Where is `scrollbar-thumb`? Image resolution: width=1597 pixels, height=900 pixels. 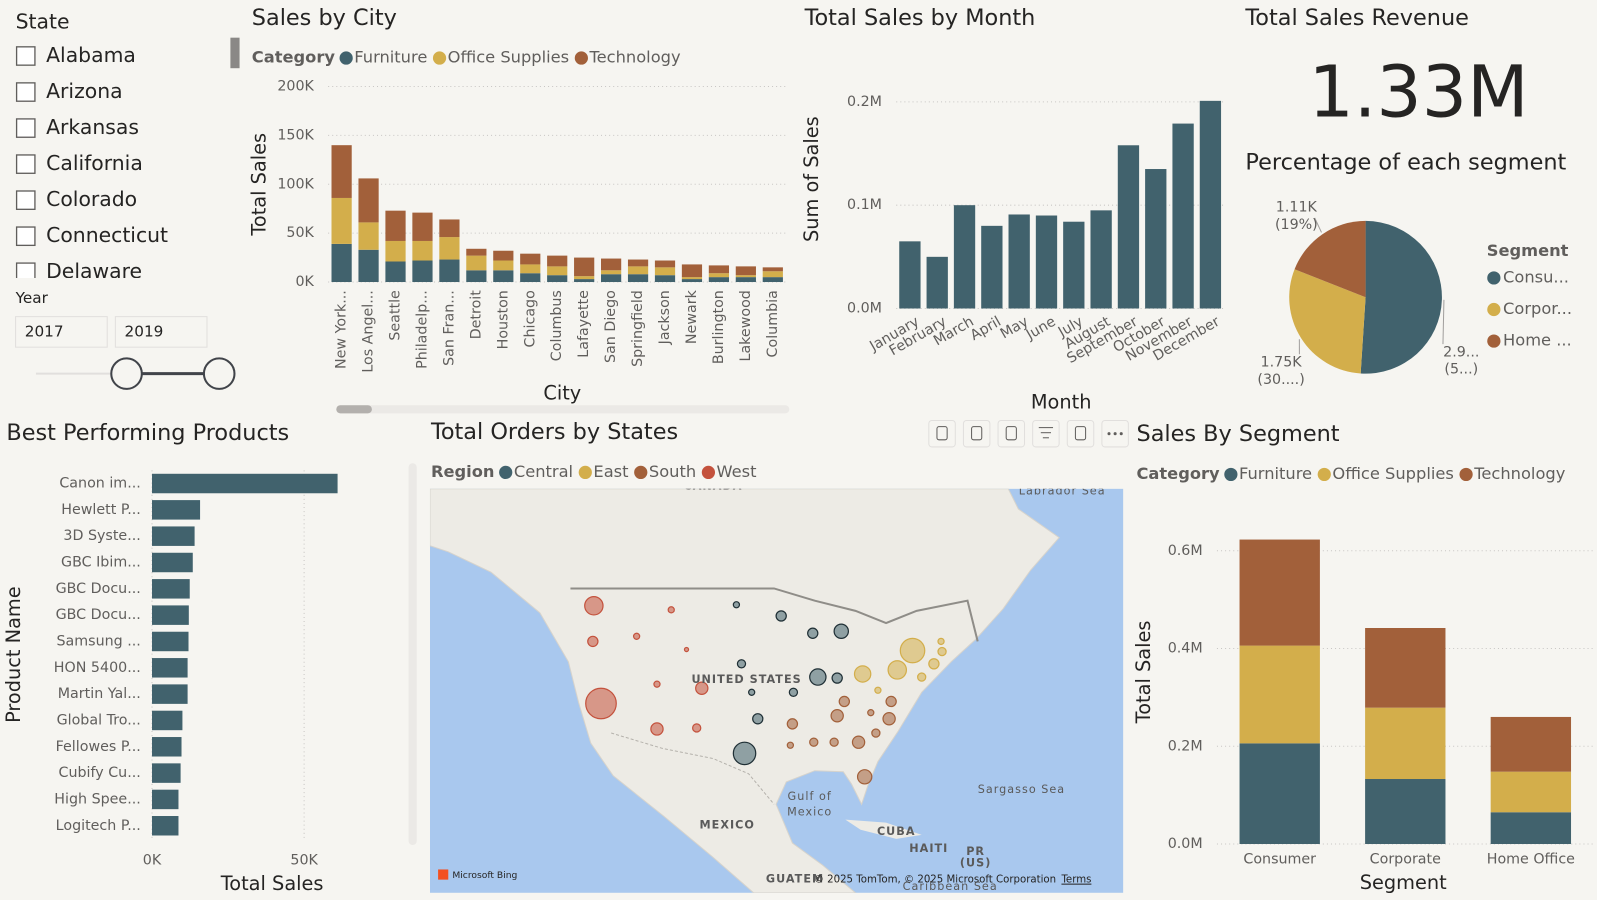 scrollbar-thumb is located at coordinates (354, 409).